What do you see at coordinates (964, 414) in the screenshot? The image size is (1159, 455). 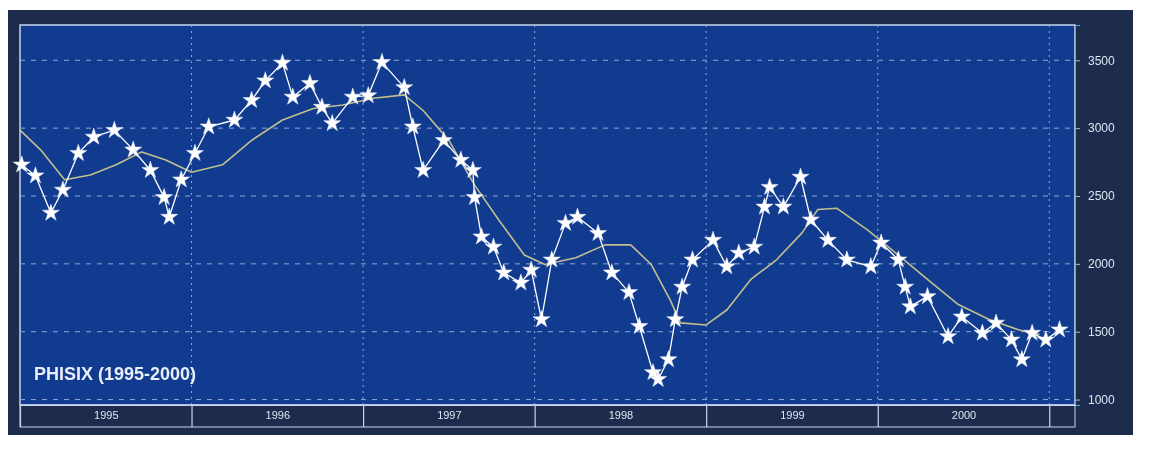 I see `x-tick-label: 2000` at bounding box center [964, 414].